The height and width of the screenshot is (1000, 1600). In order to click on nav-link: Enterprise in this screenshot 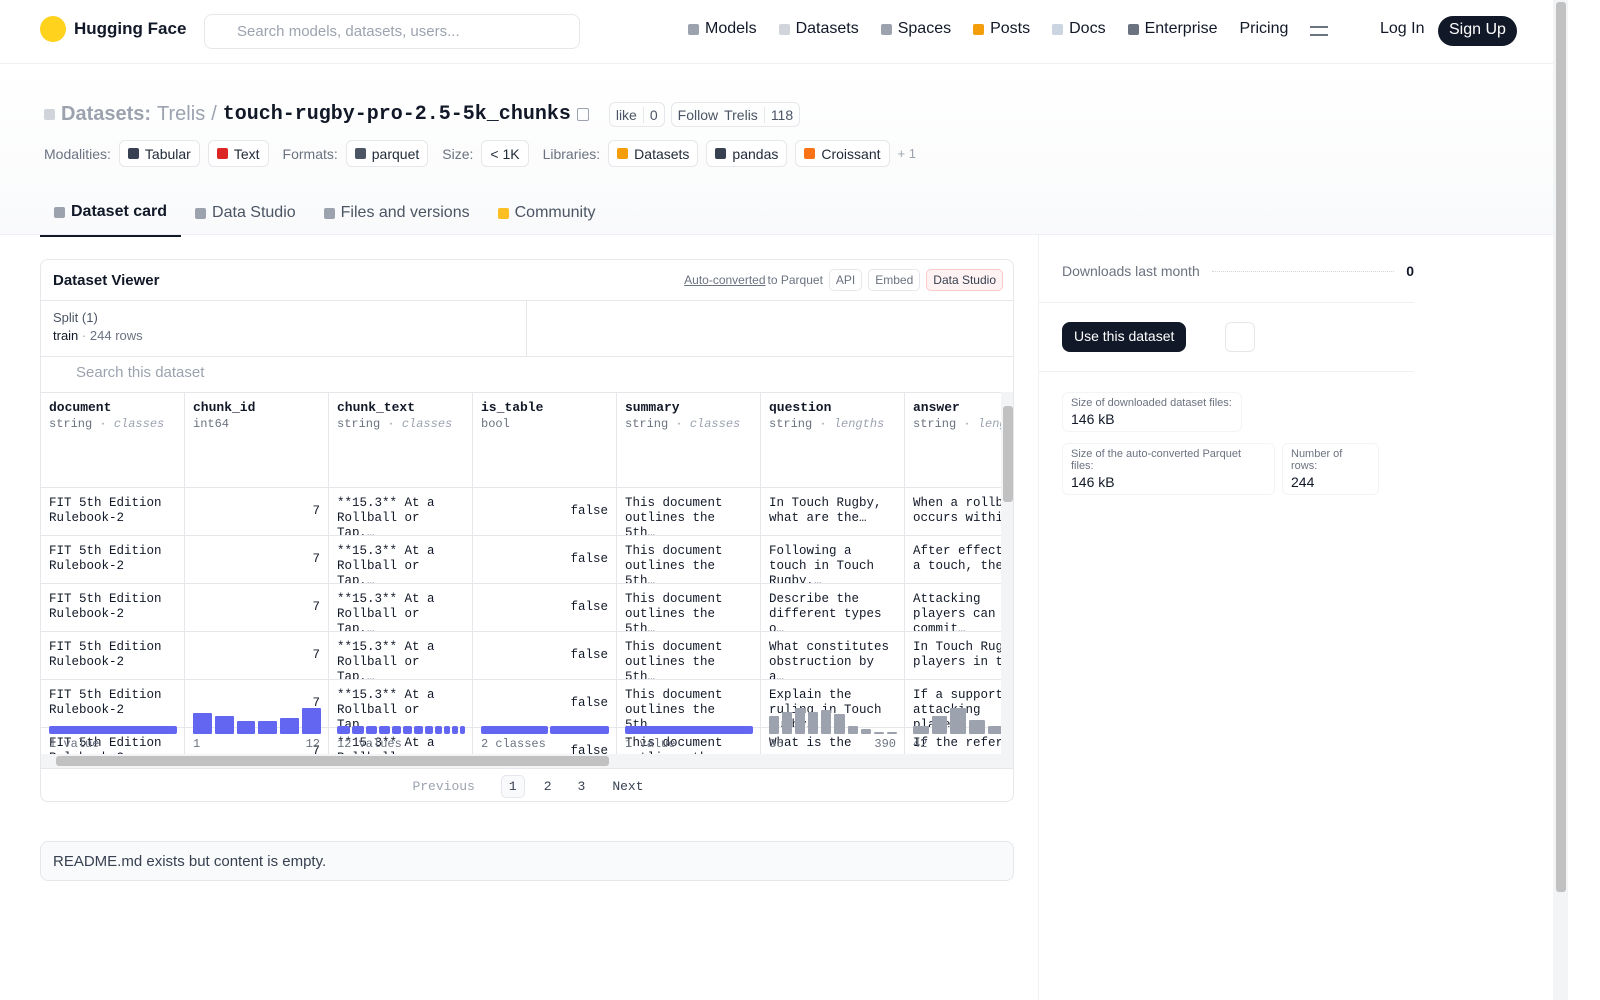, I will do `click(1172, 29)`.